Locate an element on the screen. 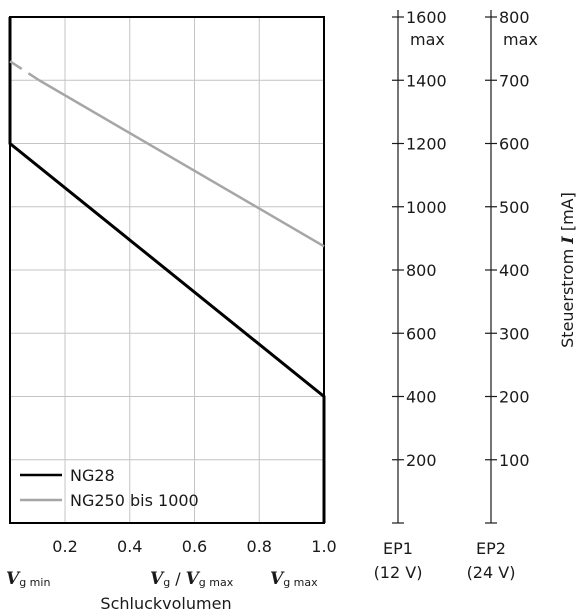 This screenshot has width=580, height=614. axis-1-tick-label-3: 400 is located at coordinates (514, 270).